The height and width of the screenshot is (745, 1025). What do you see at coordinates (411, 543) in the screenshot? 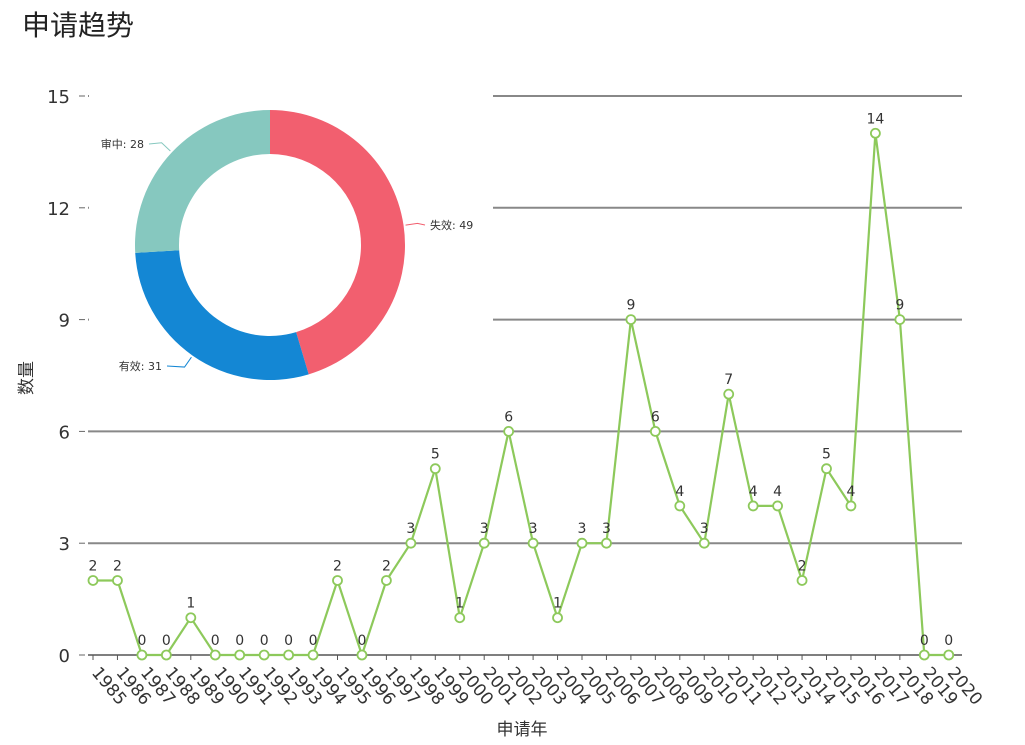
I see `point-1998` at bounding box center [411, 543].